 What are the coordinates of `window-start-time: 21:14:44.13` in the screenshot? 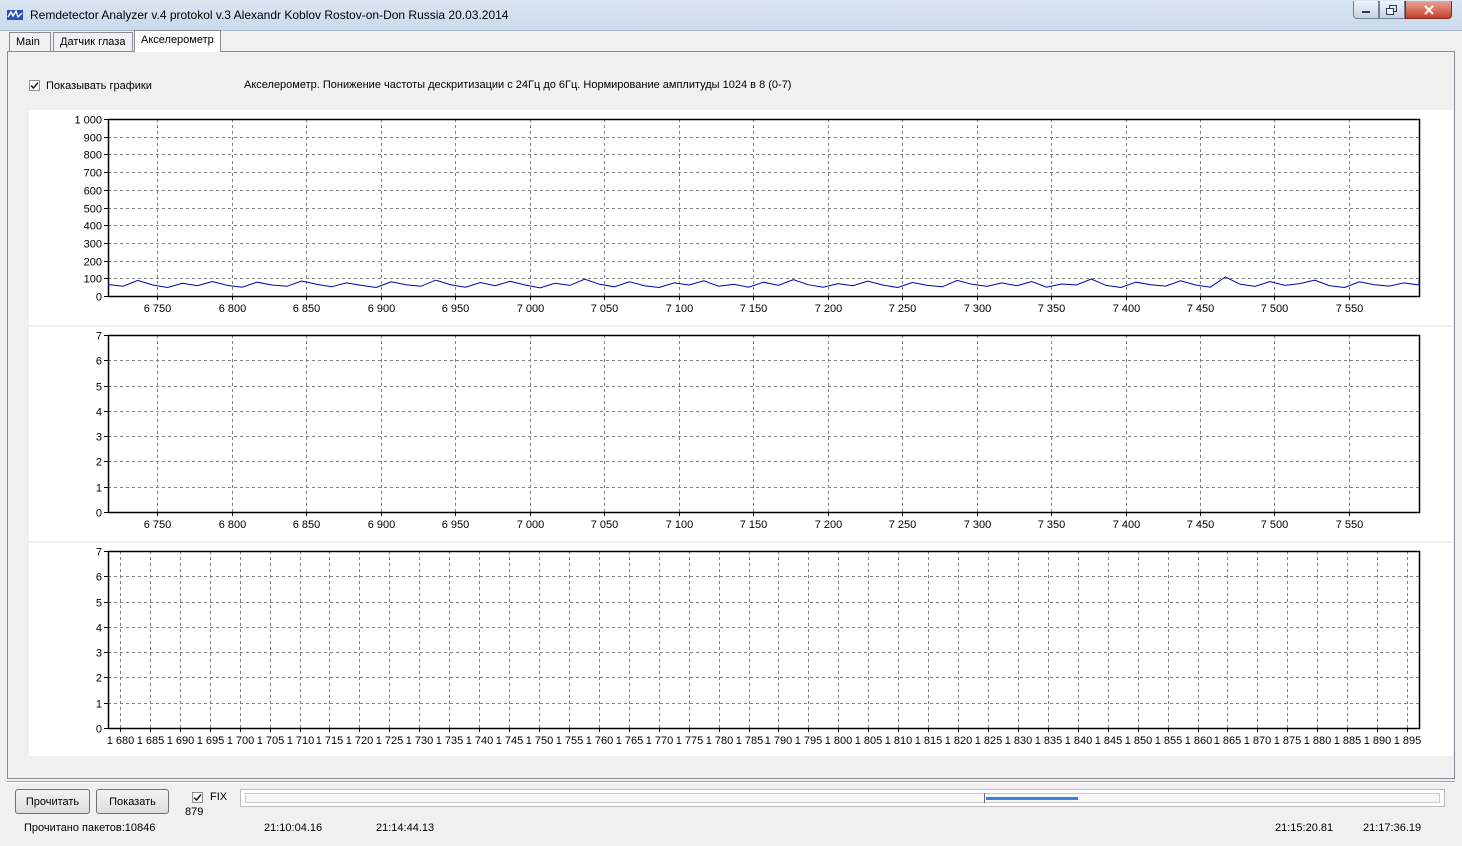 It's located at (405, 828).